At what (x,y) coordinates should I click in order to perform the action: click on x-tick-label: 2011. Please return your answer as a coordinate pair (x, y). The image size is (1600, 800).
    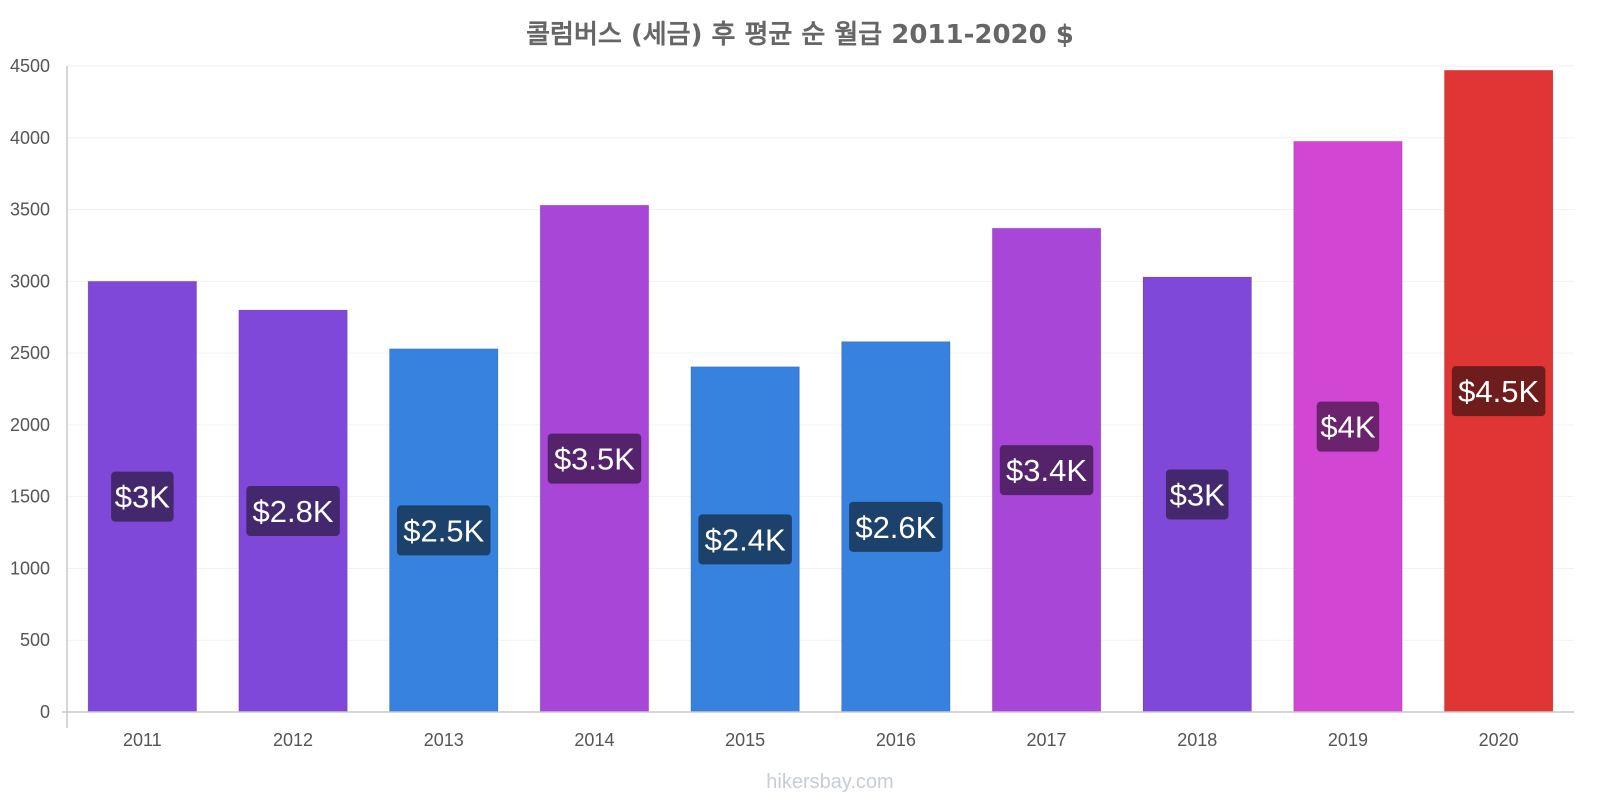
    Looking at the image, I should click on (142, 740).